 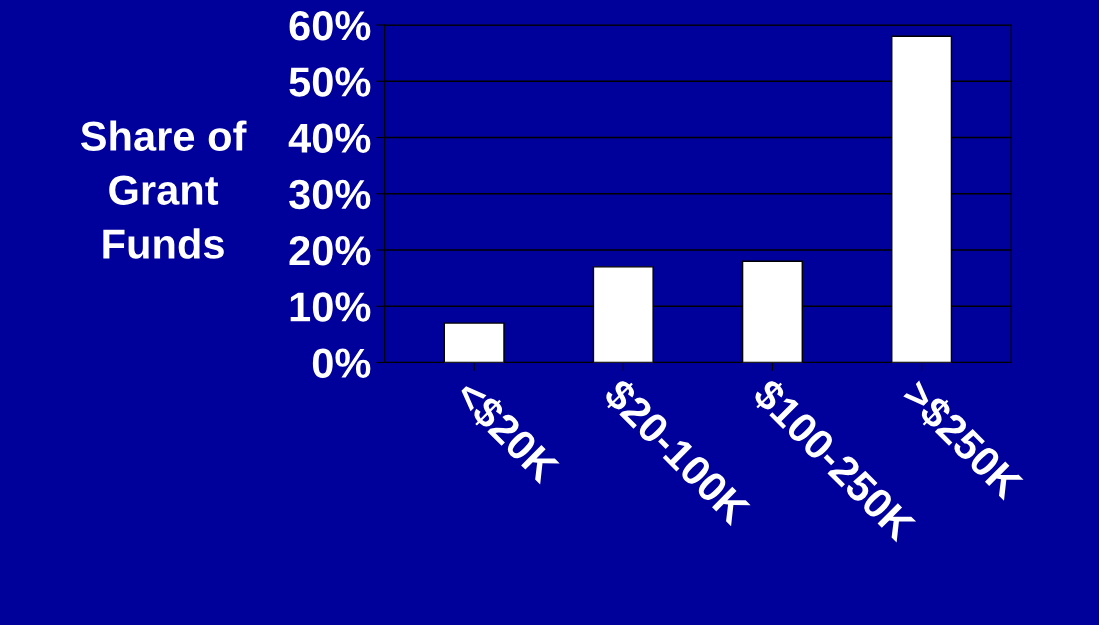 What do you see at coordinates (330, 82) in the screenshot?
I see `y-tick-label: 50%` at bounding box center [330, 82].